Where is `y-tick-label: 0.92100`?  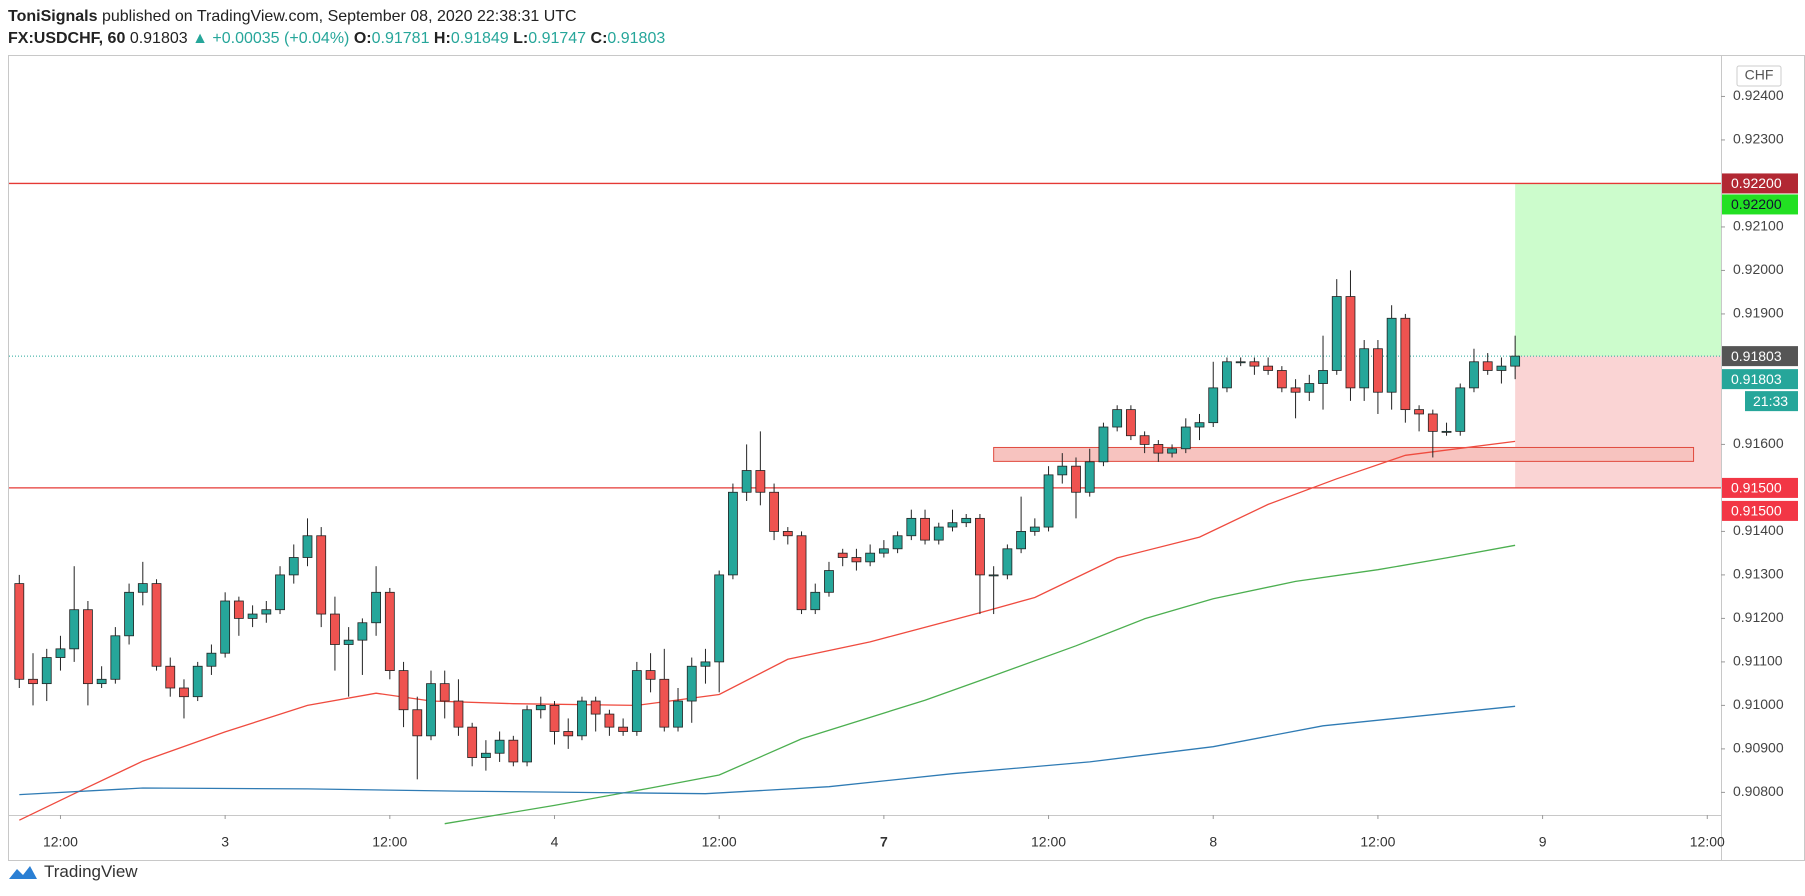
y-tick-label: 0.92100 is located at coordinates (1758, 226).